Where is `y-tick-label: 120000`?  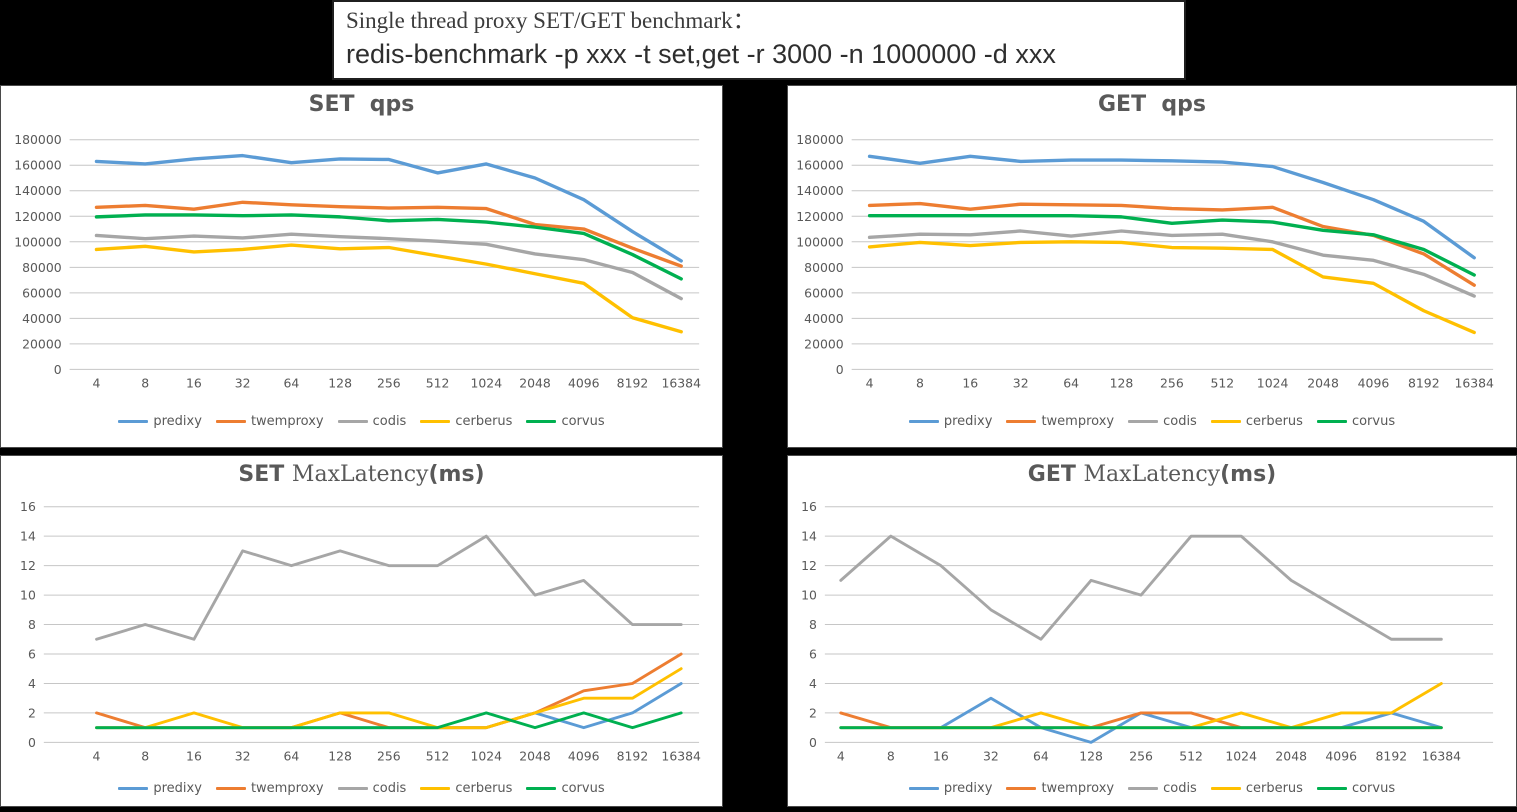
y-tick-label: 120000 is located at coordinates (820, 216).